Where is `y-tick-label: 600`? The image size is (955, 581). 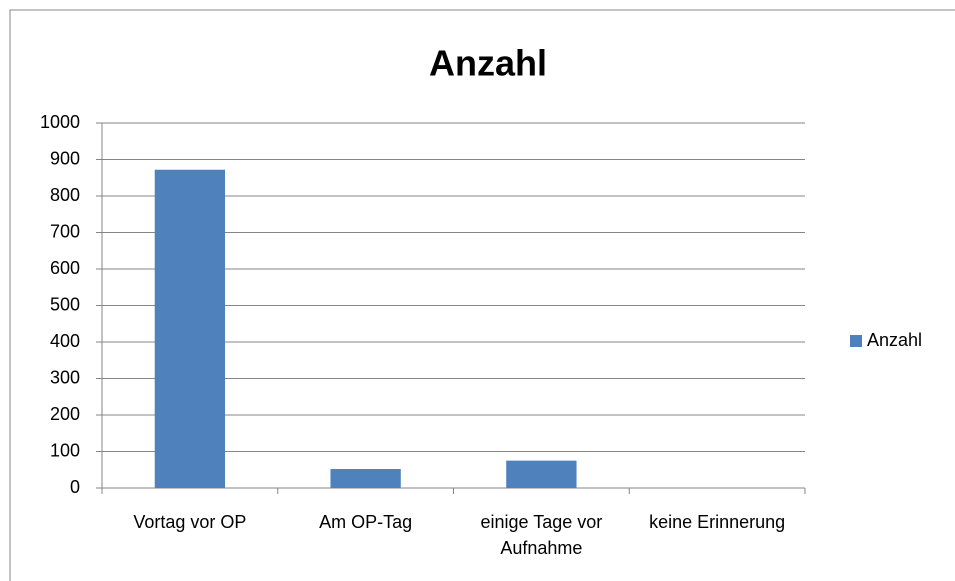 y-tick-label: 600 is located at coordinates (65, 268).